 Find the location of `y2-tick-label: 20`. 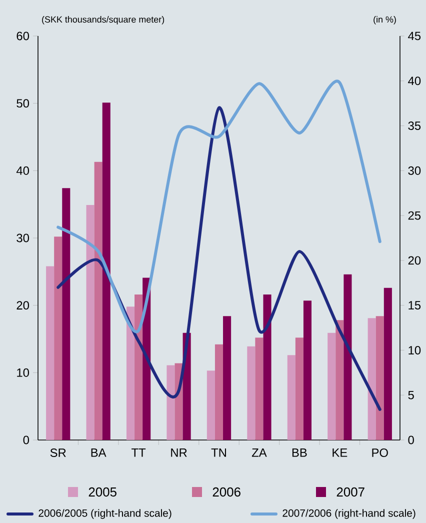

y2-tick-label: 20 is located at coordinates (414, 260).